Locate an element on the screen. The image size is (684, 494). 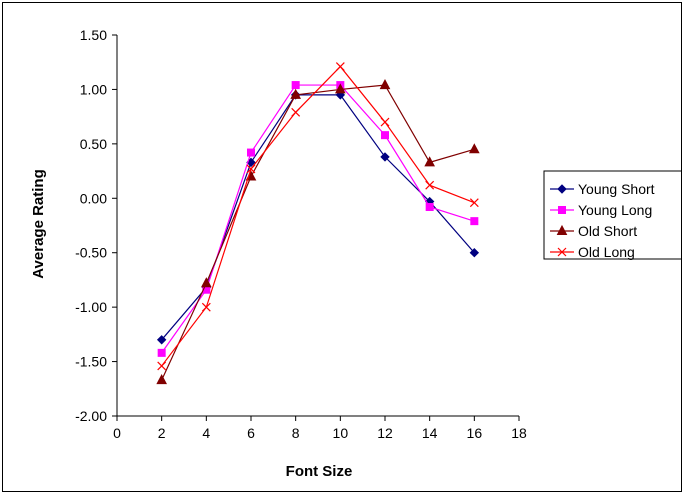
legend-label-old-long: Old Long is located at coordinates (606, 252).